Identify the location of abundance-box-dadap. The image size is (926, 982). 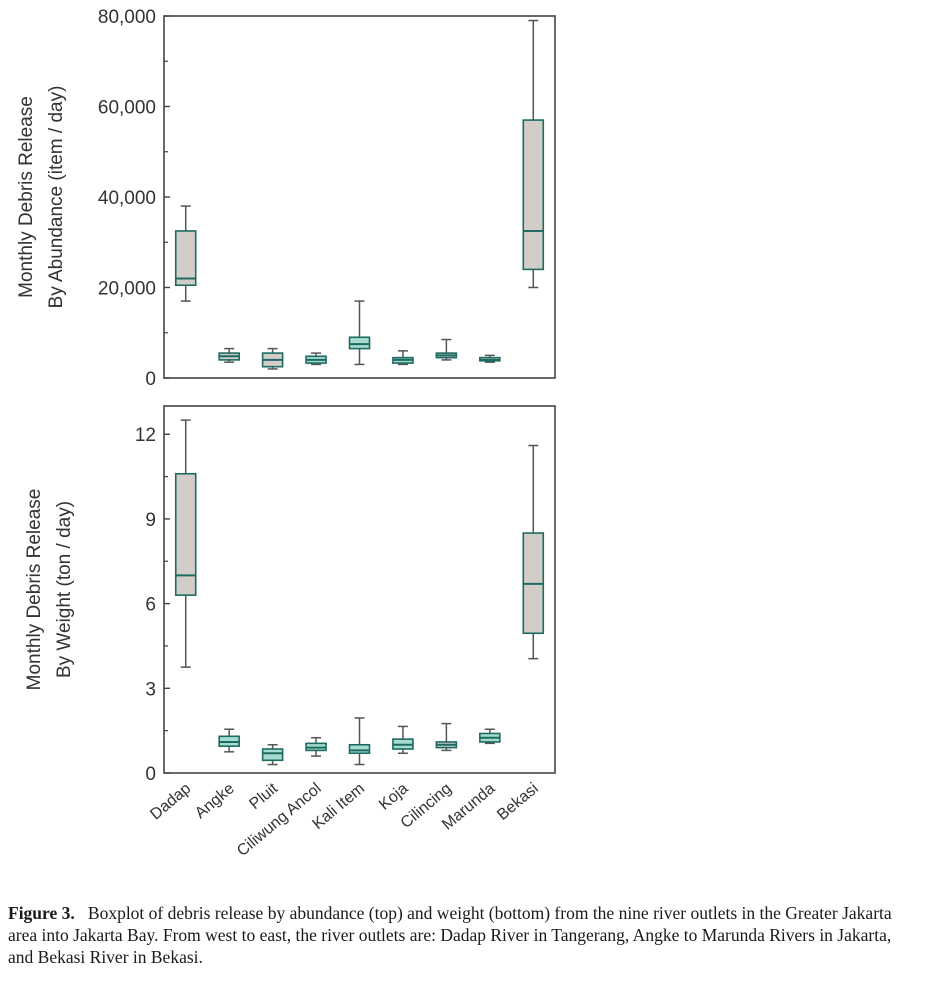
(185, 253).